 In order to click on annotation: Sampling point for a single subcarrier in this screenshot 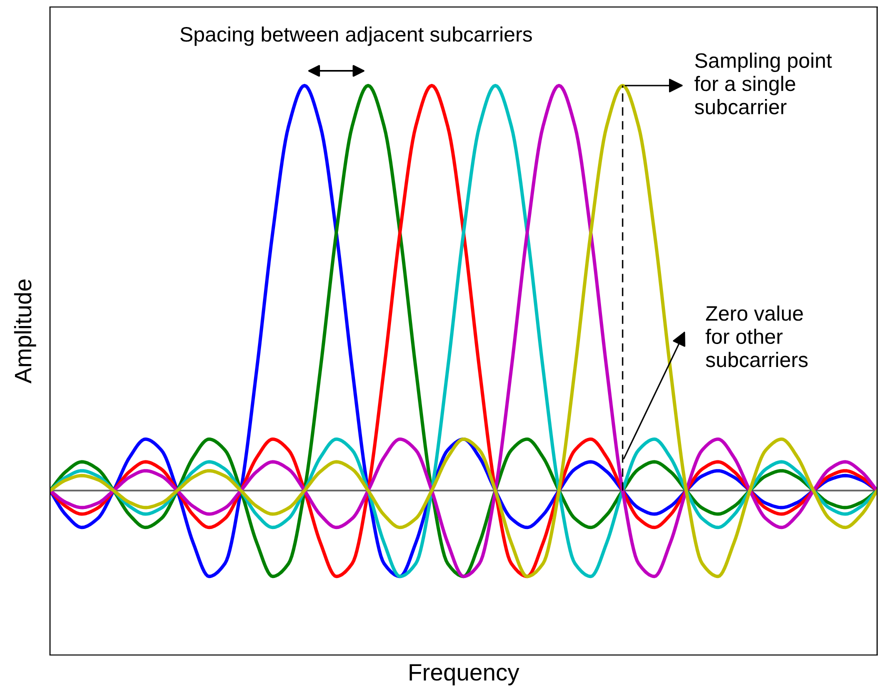, I will do `click(763, 83)`.